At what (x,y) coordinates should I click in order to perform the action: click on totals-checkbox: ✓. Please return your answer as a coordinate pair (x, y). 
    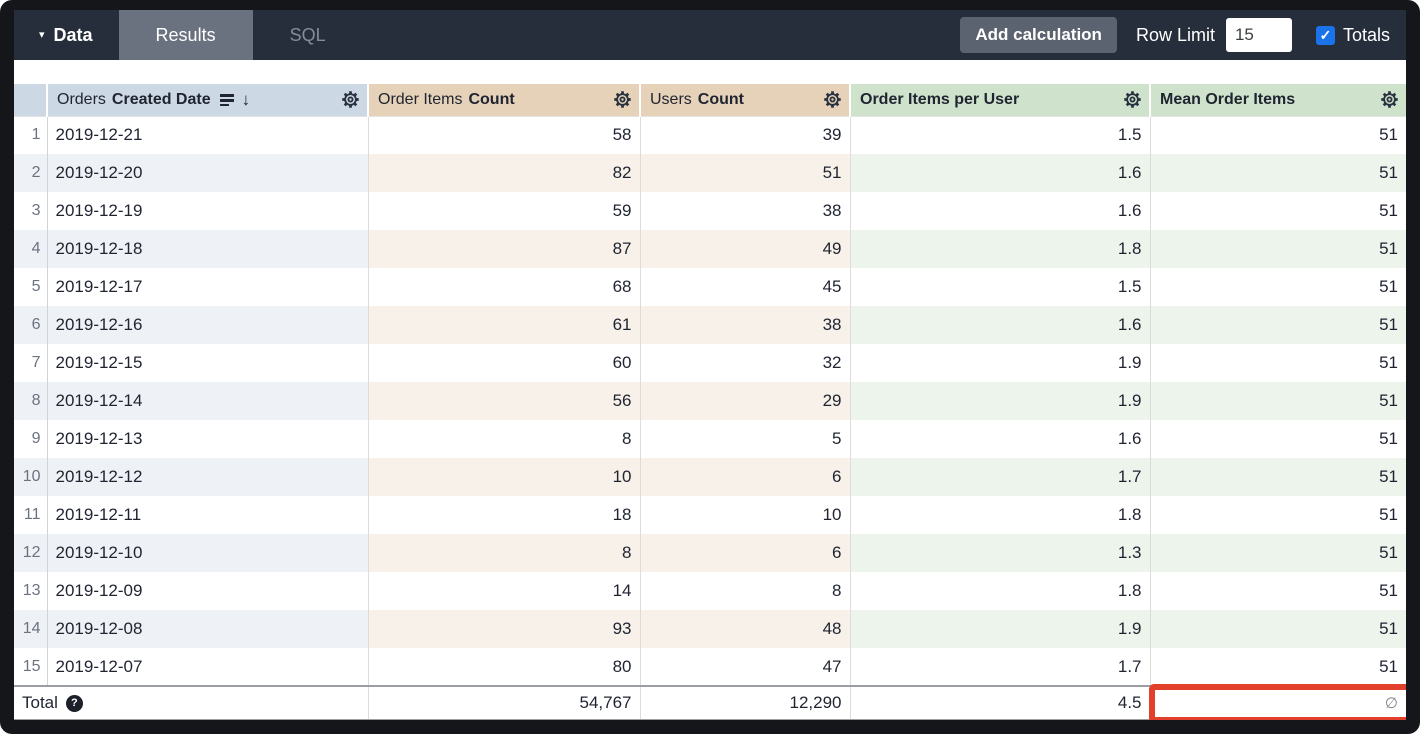
    Looking at the image, I should click on (1325, 35).